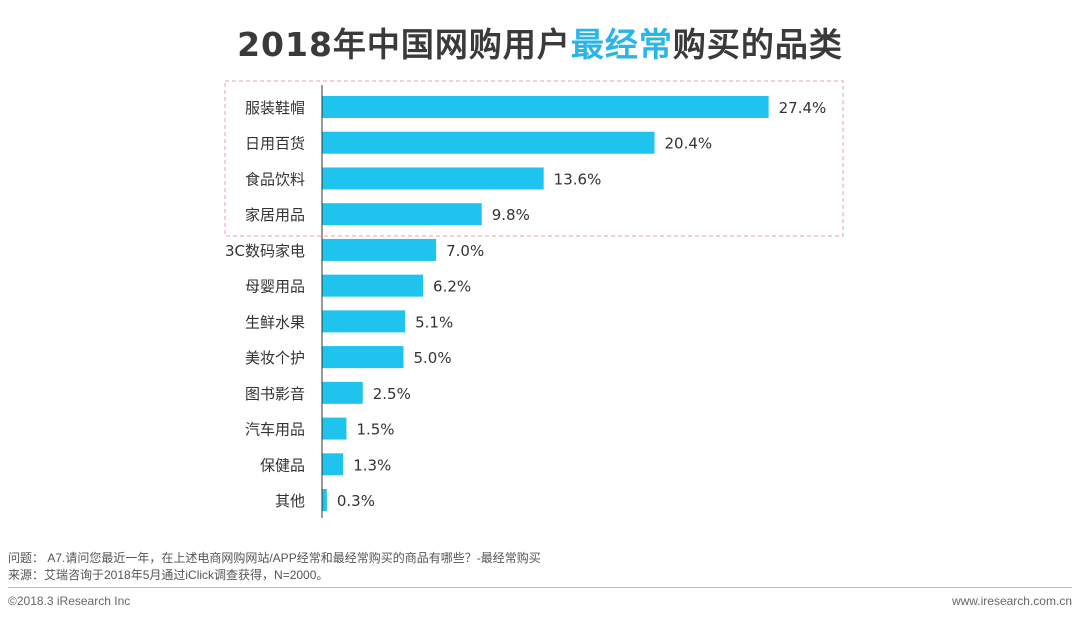 The height and width of the screenshot is (617, 1080). I want to click on data-label: 1.3%, so click(372, 465).